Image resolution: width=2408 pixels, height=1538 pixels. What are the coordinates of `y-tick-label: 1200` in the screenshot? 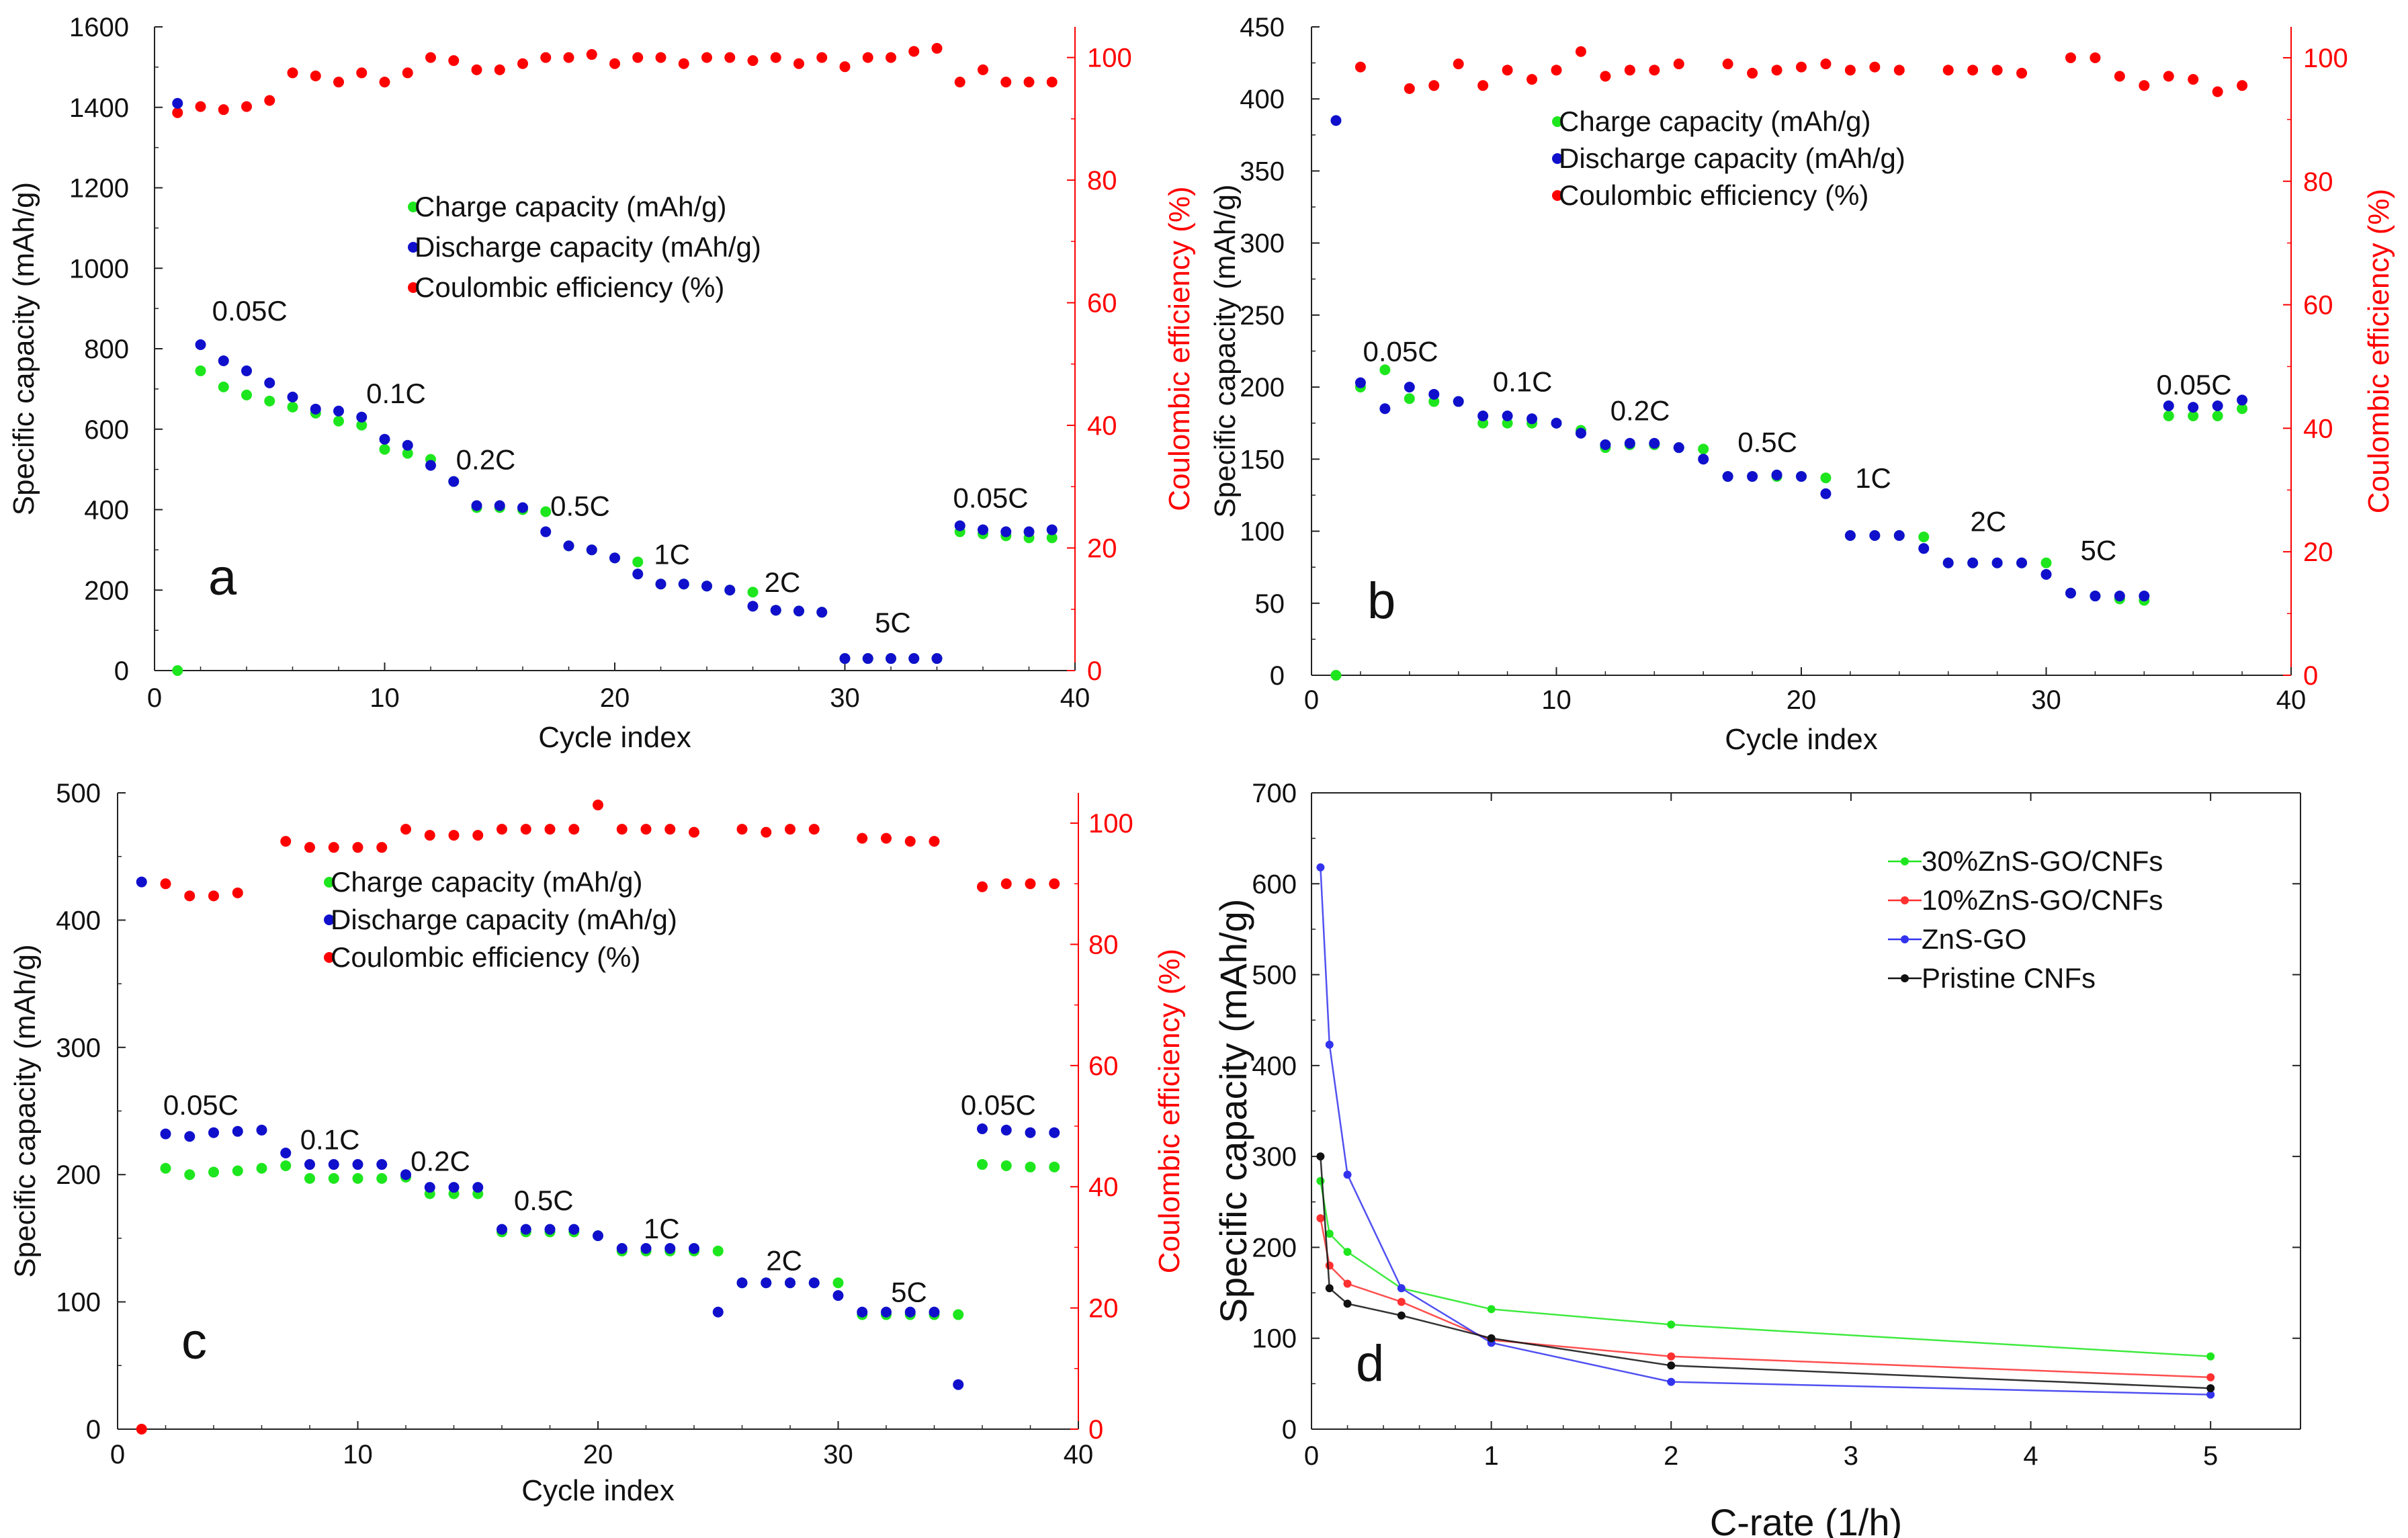 It's located at (99, 189).